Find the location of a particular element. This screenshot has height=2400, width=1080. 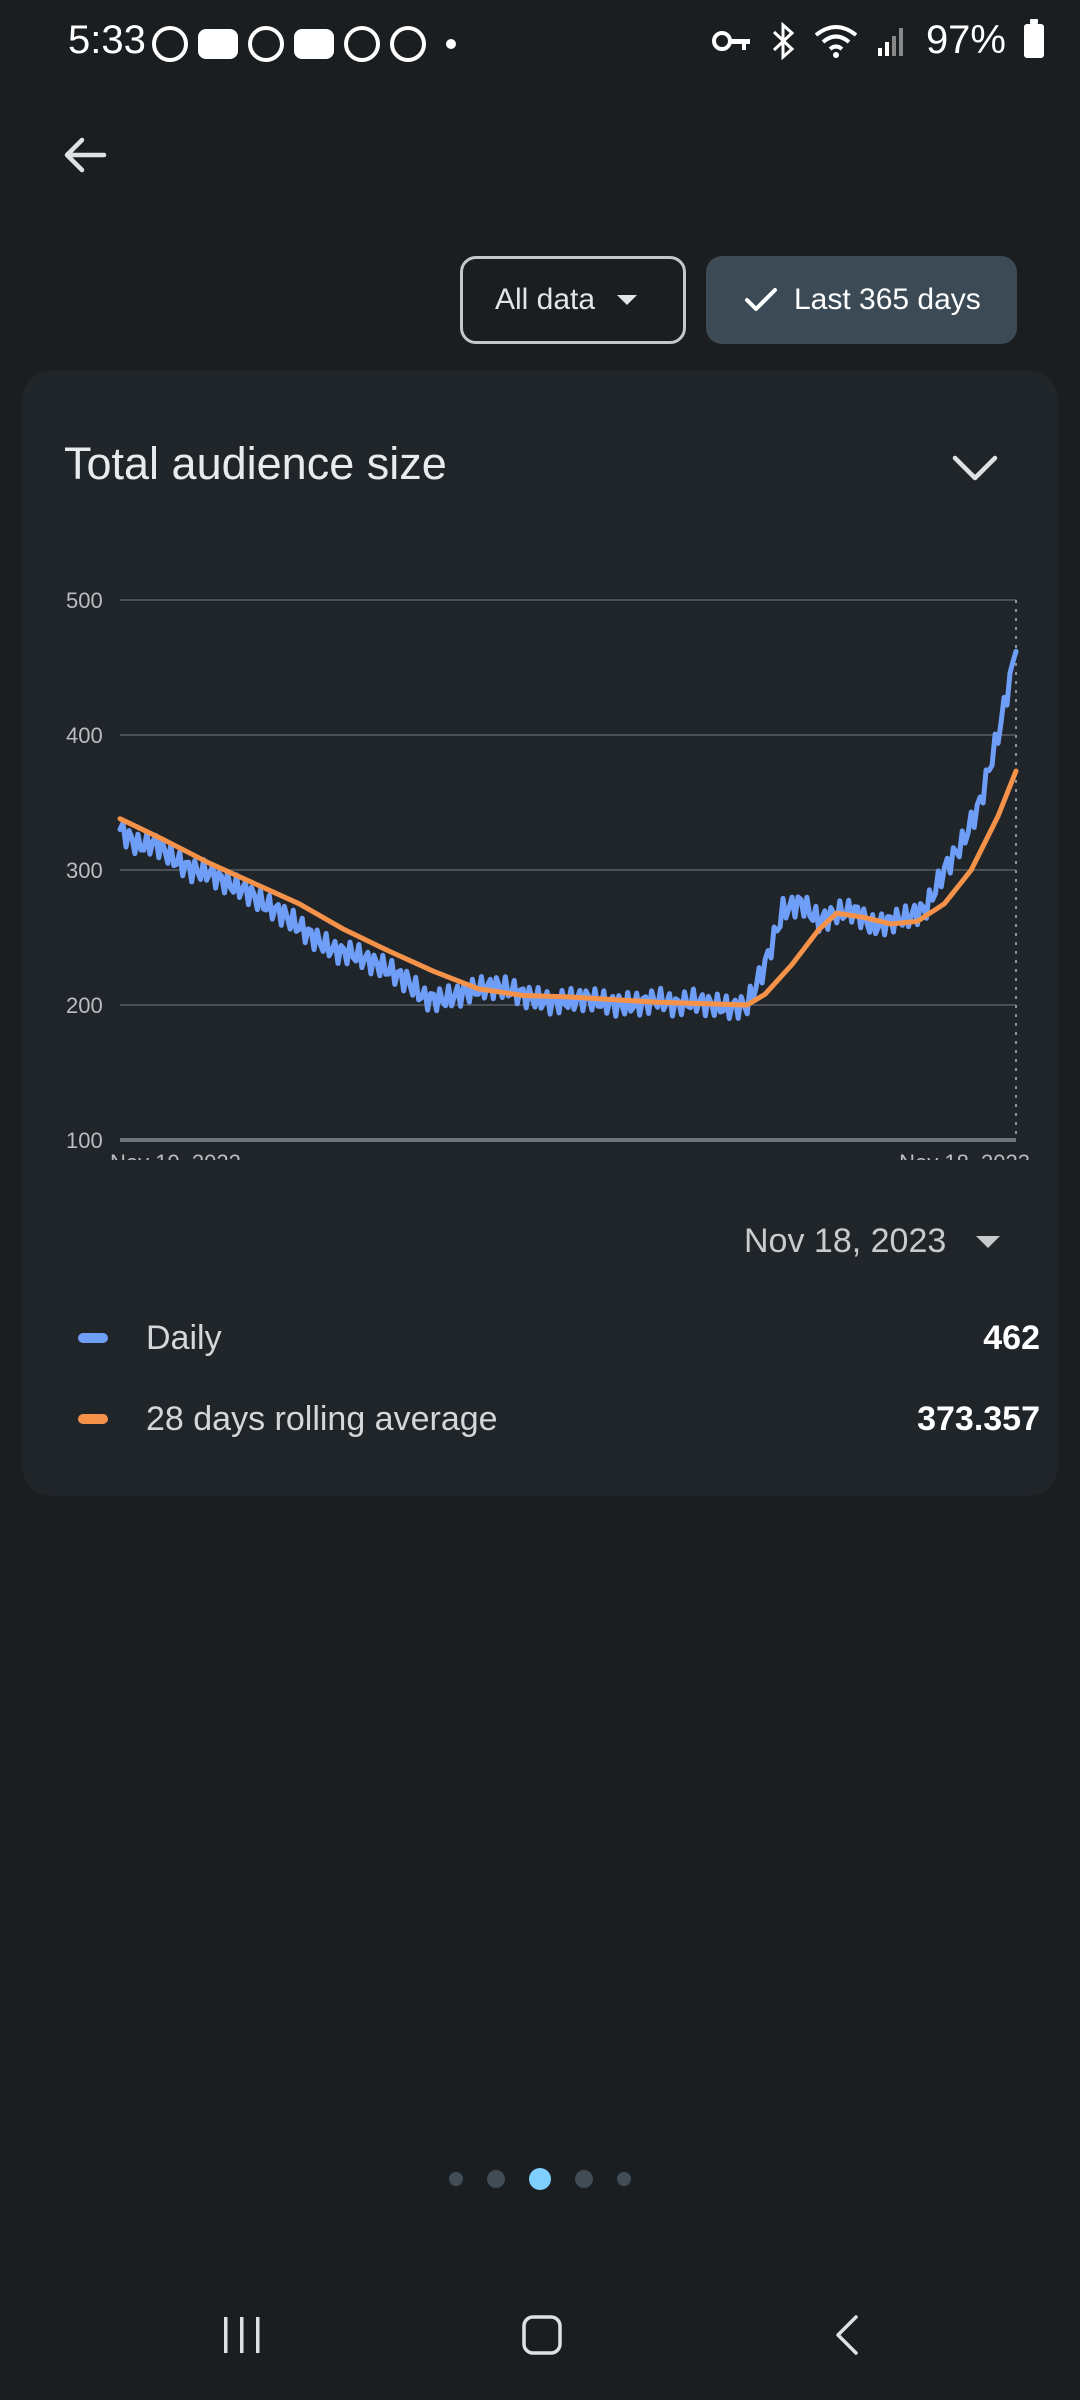

rolling-average-swatch is located at coordinates (93, 1419).